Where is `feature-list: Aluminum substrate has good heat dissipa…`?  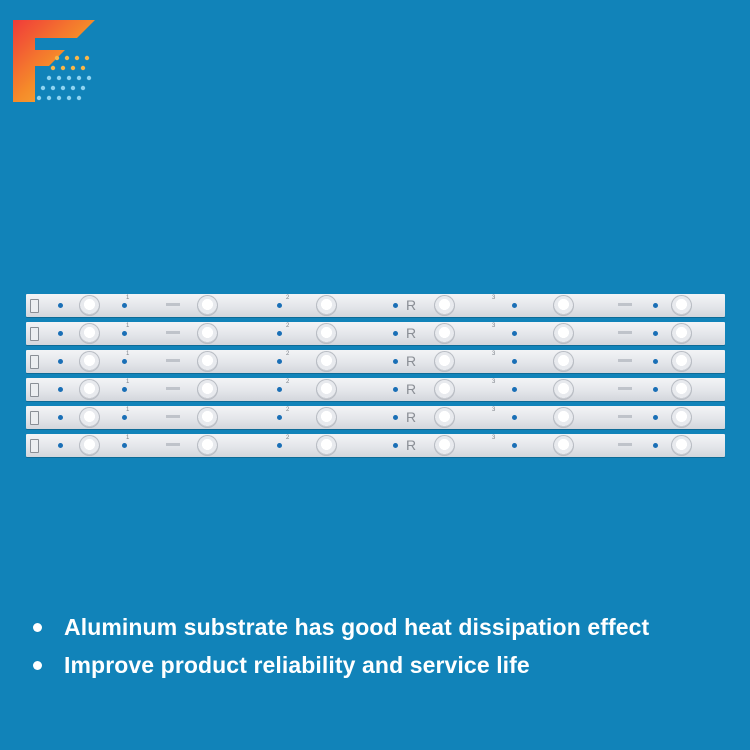 feature-list: Aluminum substrate has good heat dissipa… is located at coordinates (380, 646).